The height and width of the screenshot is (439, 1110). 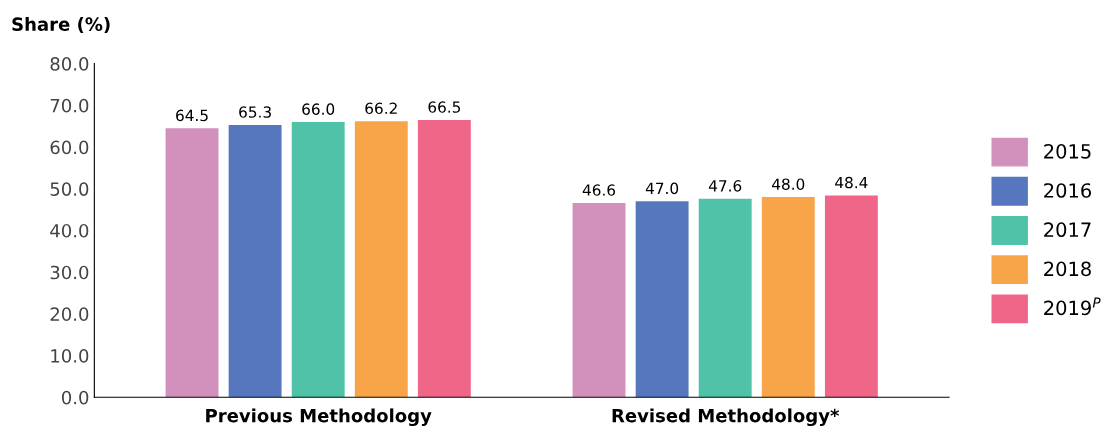 What do you see at coordinates (1068, 190) in the screenshot?
I see `legend-label: 2016` at bounding box center [1068, 190].